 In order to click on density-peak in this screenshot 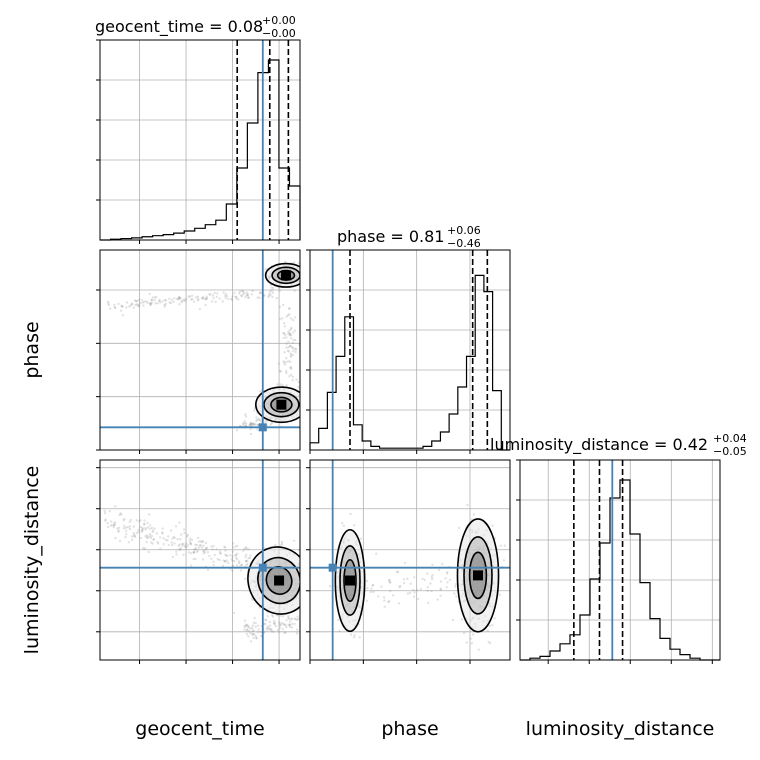, I will do `click(478, 575)`.